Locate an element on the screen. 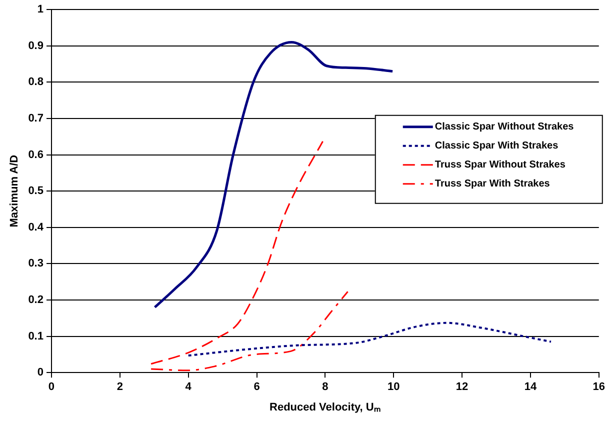  legend-label: Truss Spar With Strakes is located at coordinates (492, 184).